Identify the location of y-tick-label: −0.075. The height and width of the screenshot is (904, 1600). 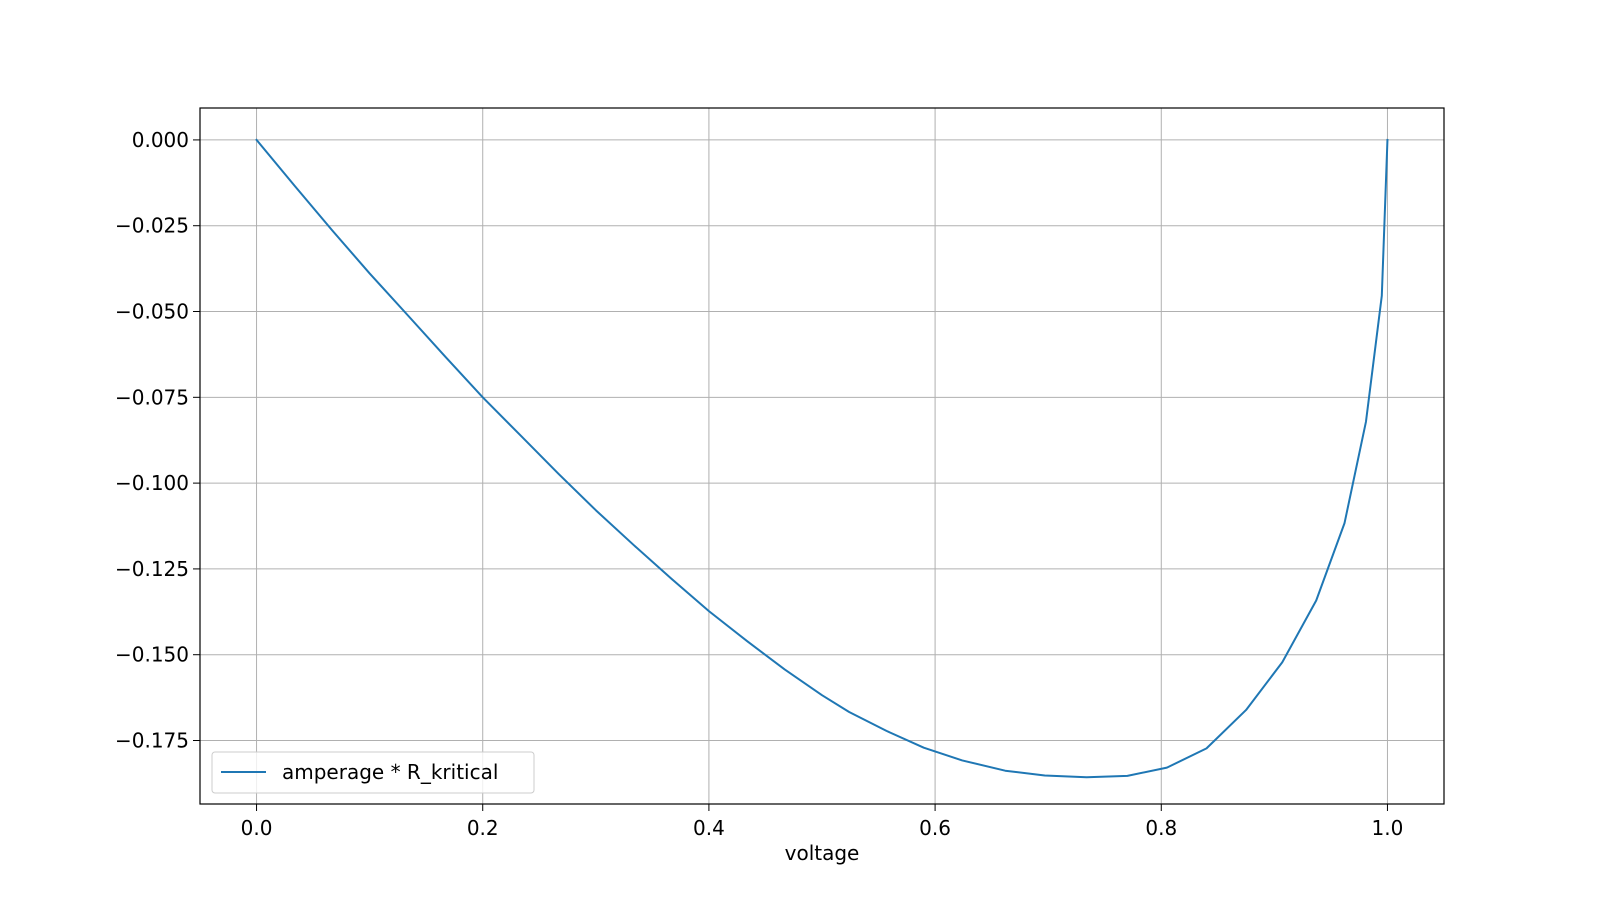
(152, 397).